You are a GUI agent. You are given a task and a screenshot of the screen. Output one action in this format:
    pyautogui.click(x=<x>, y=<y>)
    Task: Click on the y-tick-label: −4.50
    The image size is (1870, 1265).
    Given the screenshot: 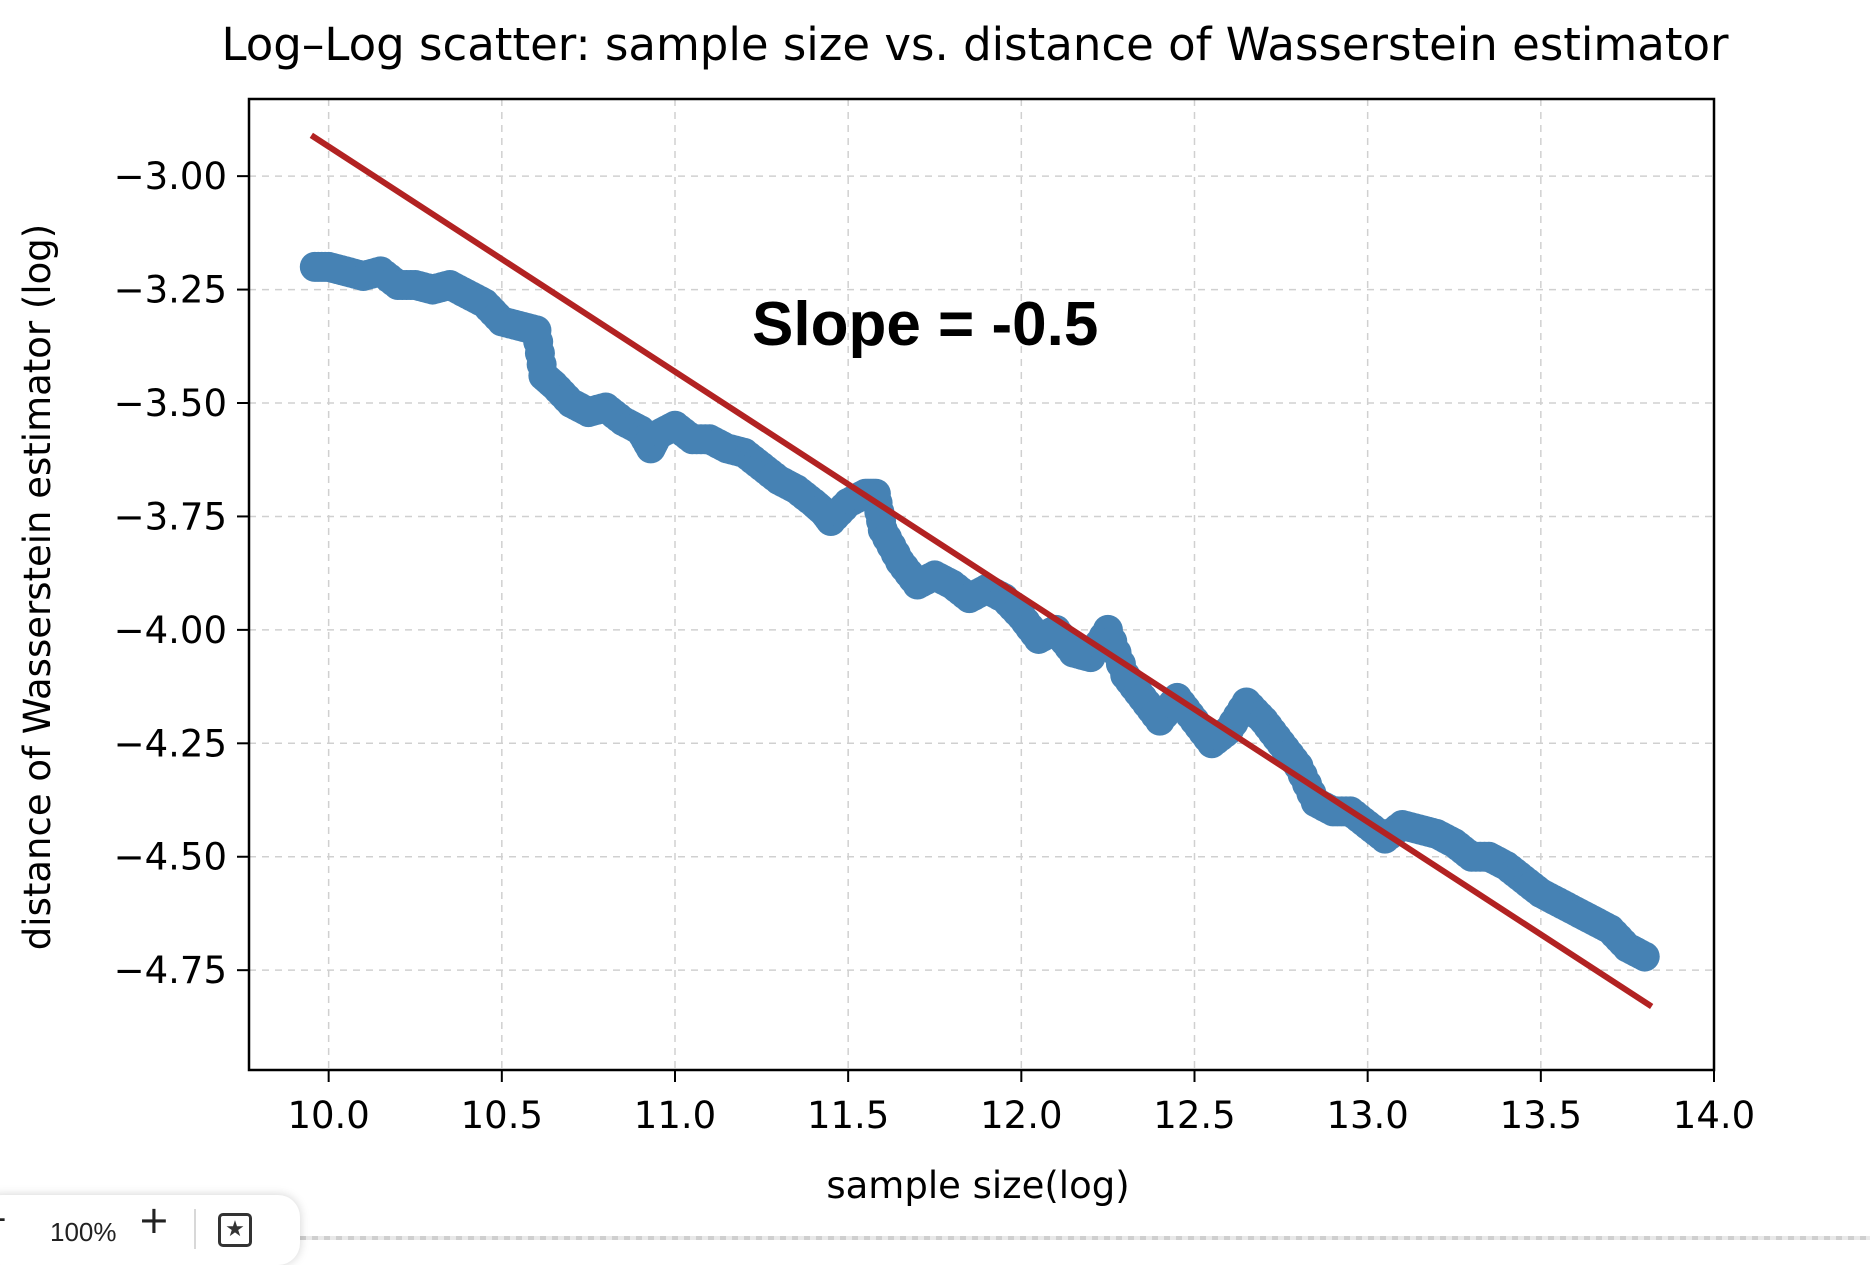 What is the action you would take?
    pyautogui.click(x=170, y=857)
    